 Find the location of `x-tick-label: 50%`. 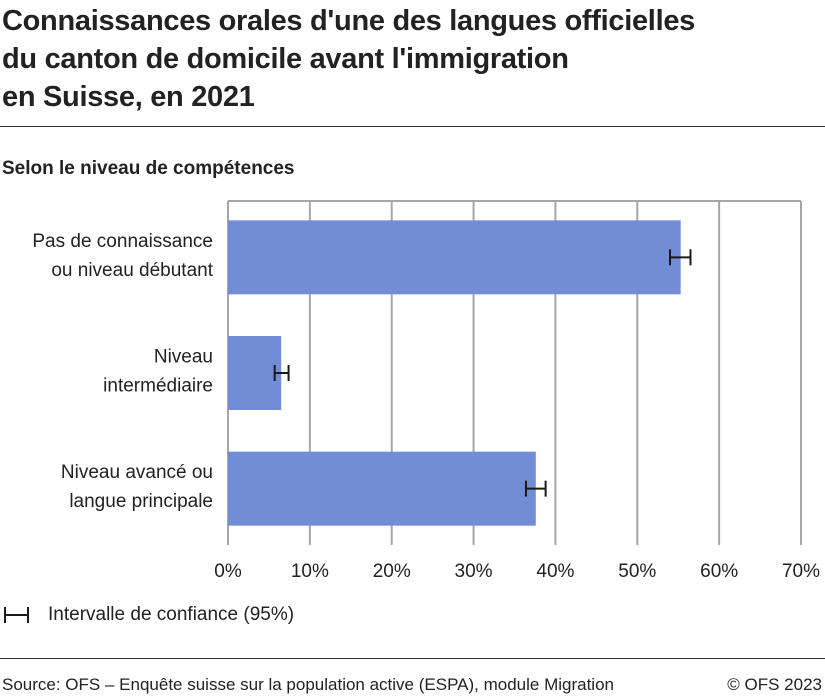

x-tick-label: 50% is located at coordinates (637, 571).